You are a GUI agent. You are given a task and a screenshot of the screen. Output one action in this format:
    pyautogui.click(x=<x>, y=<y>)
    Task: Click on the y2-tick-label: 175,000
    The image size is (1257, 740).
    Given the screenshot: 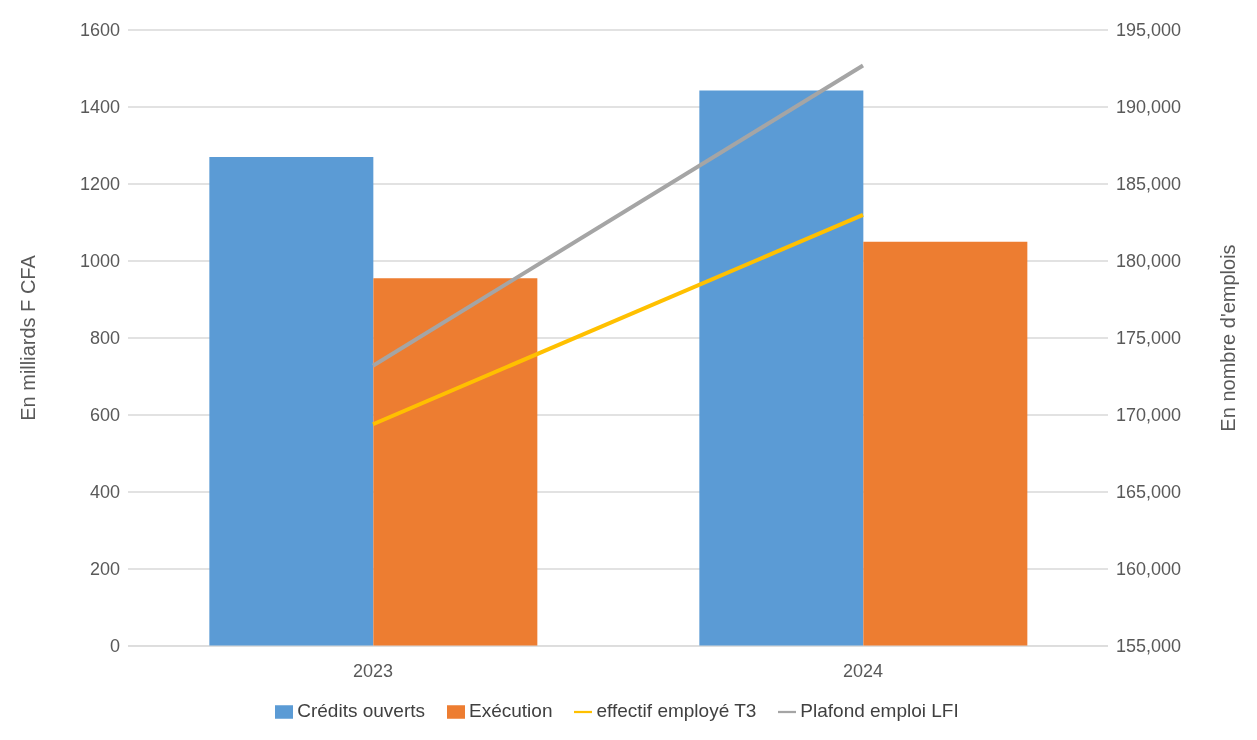 What is the action you would take?
    pyautogui.click(x=1149, y=338)
    